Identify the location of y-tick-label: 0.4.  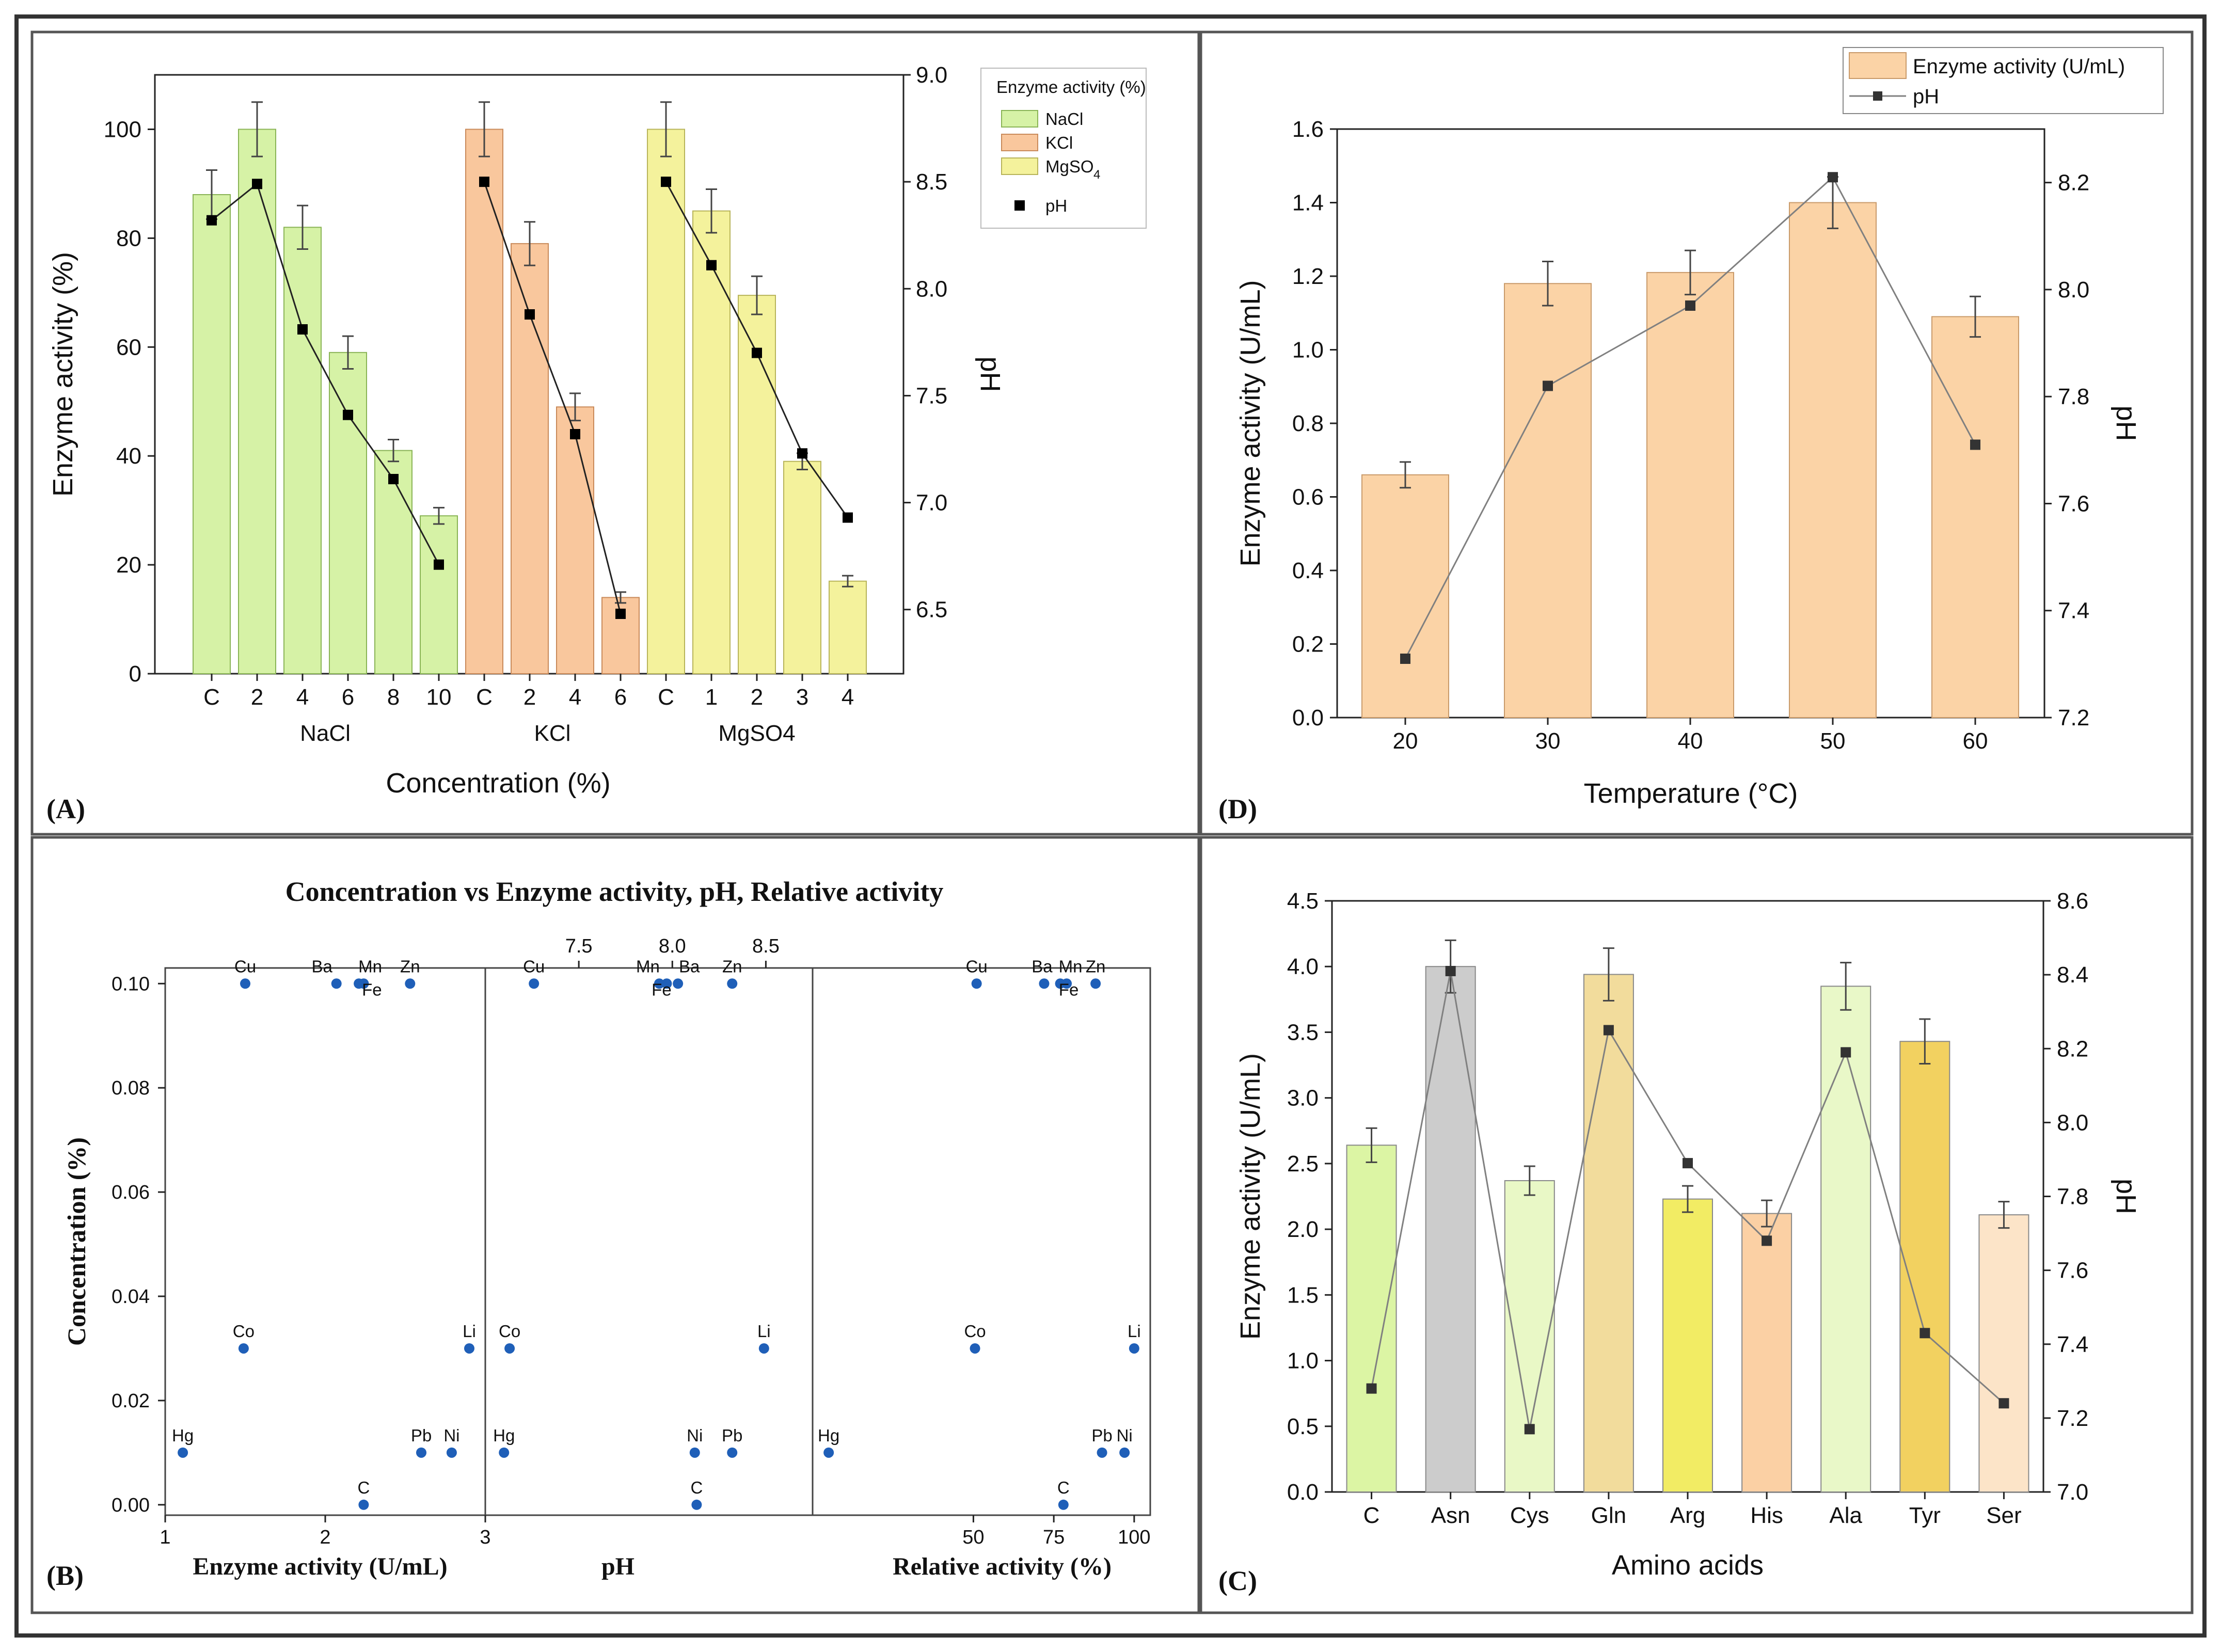
(1308, 570).